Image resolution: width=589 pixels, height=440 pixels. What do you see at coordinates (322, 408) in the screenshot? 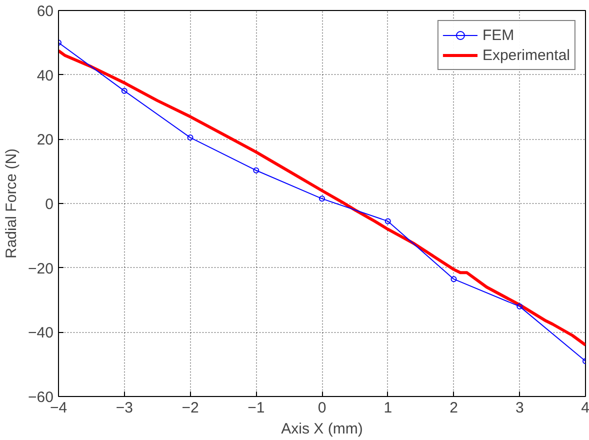
I see `x-tick-label: 0` at bounding box center [322, 408].